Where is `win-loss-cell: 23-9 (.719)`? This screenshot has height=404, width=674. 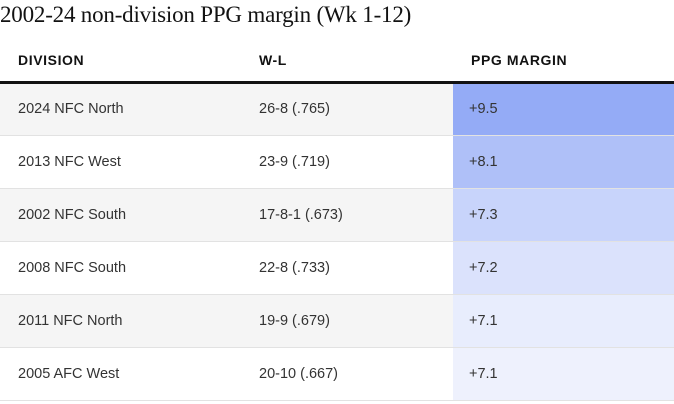
win-loss-cell: 23-9 (.719) is located at coordinates (347, 162).